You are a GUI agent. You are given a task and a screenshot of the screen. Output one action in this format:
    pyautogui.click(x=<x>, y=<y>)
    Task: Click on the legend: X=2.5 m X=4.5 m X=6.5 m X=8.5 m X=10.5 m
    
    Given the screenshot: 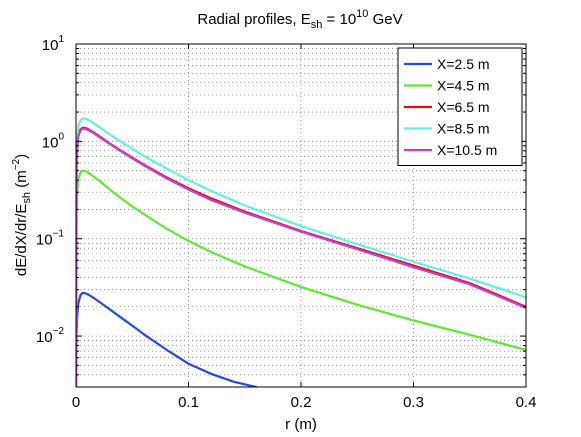 What is the action you would take?
    pyautogui.click(x=460, y=106)
    